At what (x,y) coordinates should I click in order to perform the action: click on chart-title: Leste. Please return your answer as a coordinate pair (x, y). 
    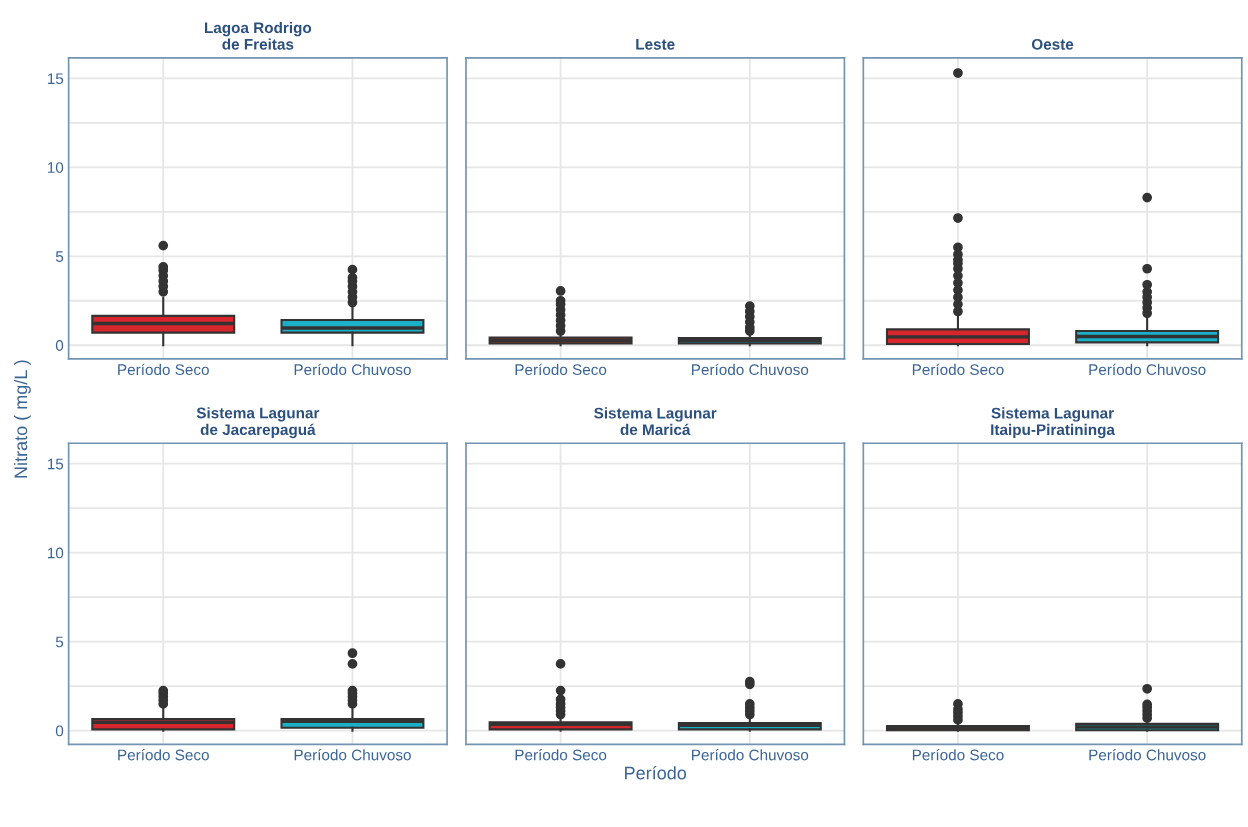
    Looking at the image, I should click on (655, 44).